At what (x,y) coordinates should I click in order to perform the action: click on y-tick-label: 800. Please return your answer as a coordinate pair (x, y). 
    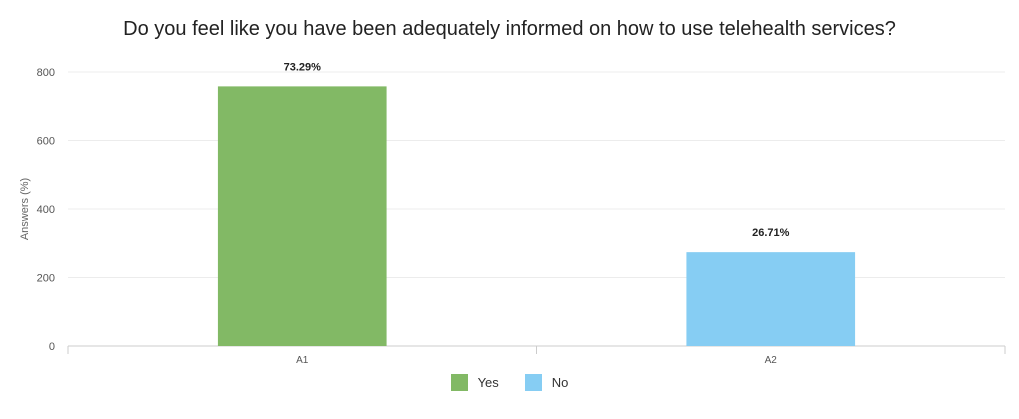
    Looking at the image, I should click on (46, 73).